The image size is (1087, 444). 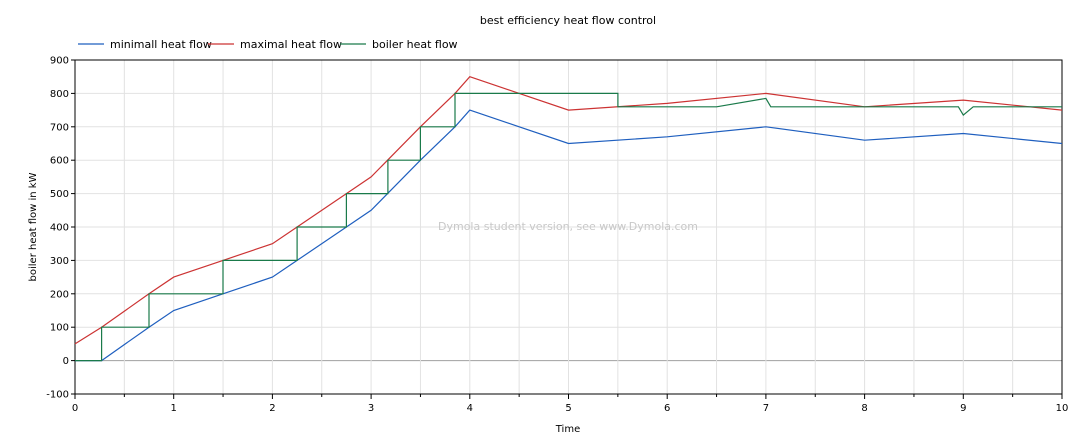 I want to click on y-tick-label: 600, so click(x=59, y=161).